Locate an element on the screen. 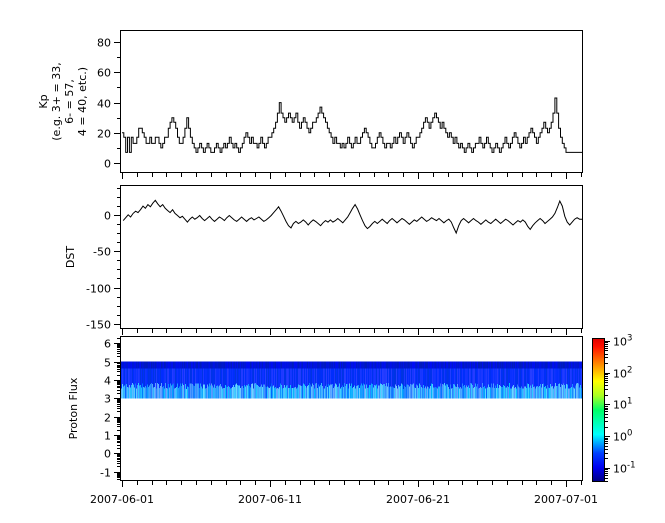  dst-ylabel-line: DST is located at coordinates (70, 257).